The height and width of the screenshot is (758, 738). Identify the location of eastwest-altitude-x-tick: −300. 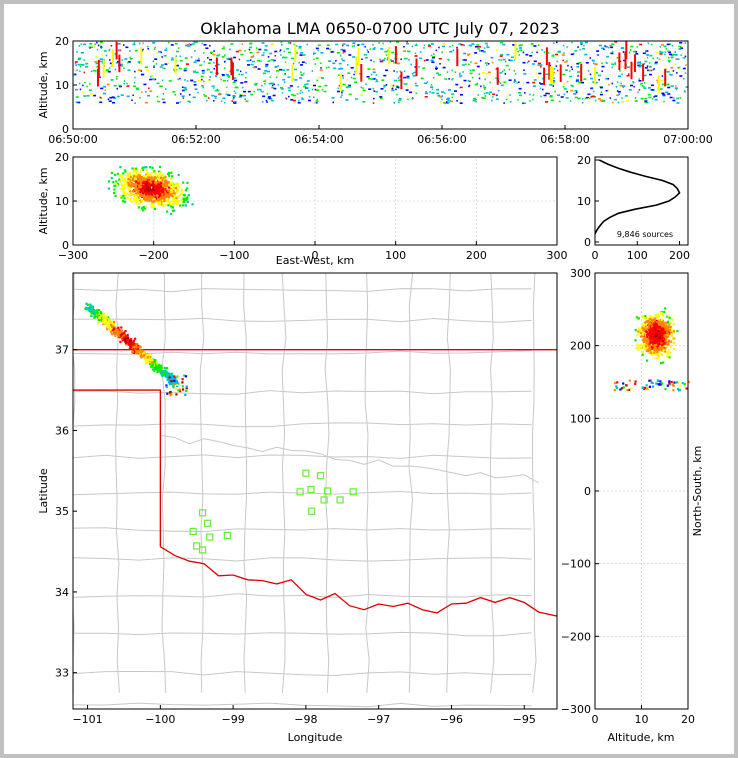
(73, 255).